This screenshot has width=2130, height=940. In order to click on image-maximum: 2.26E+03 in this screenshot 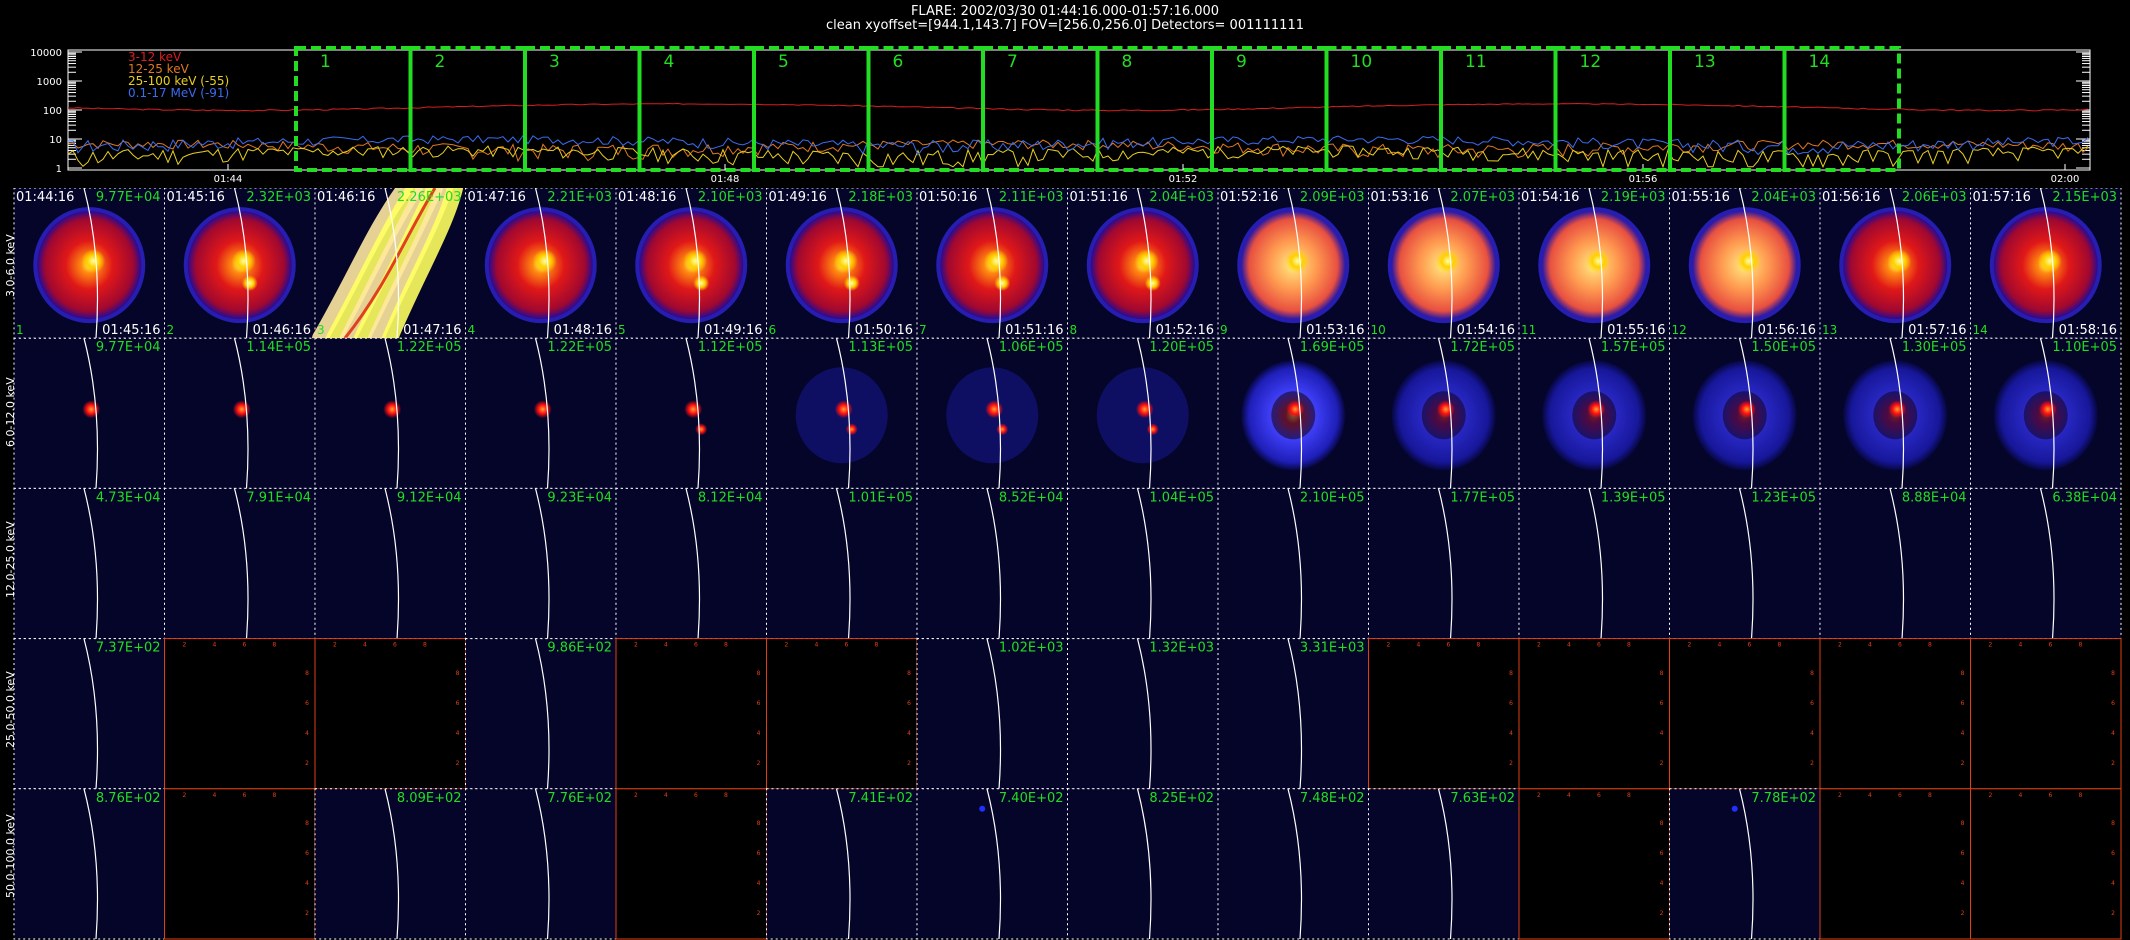, I will do `click(429, 197)`.